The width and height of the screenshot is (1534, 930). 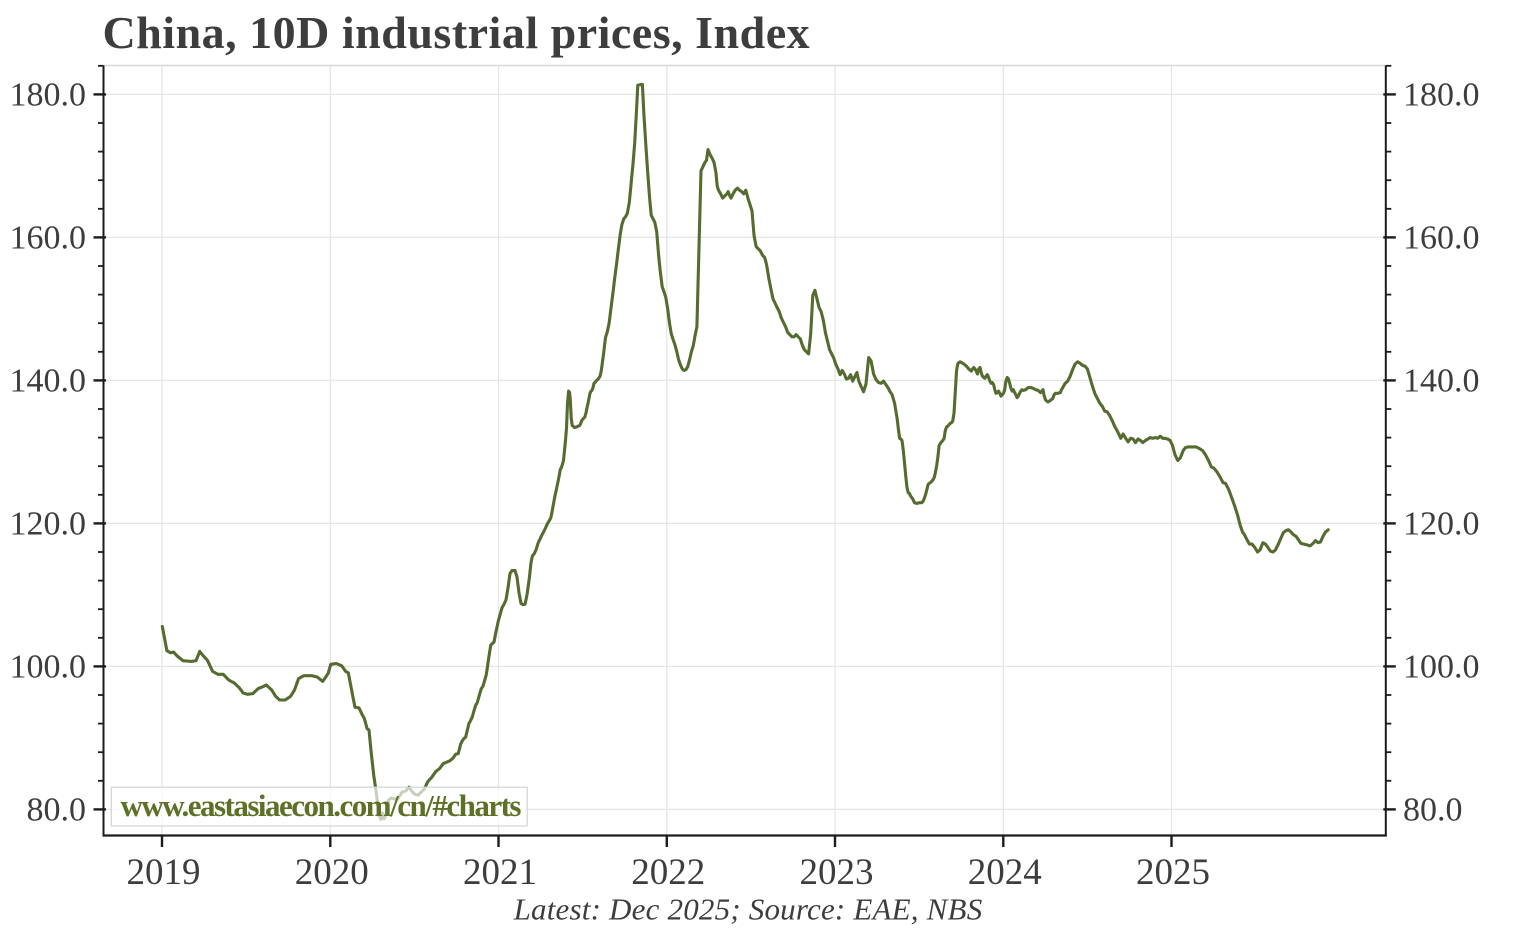 What do you see at coordinates (748, 909) in the screenshot?
I see `svg-text:Latest: Dec 2025; Source: EAE,: Latest: Dec 2025; Source: EAE, NBS` at bounding box center [748, 909].